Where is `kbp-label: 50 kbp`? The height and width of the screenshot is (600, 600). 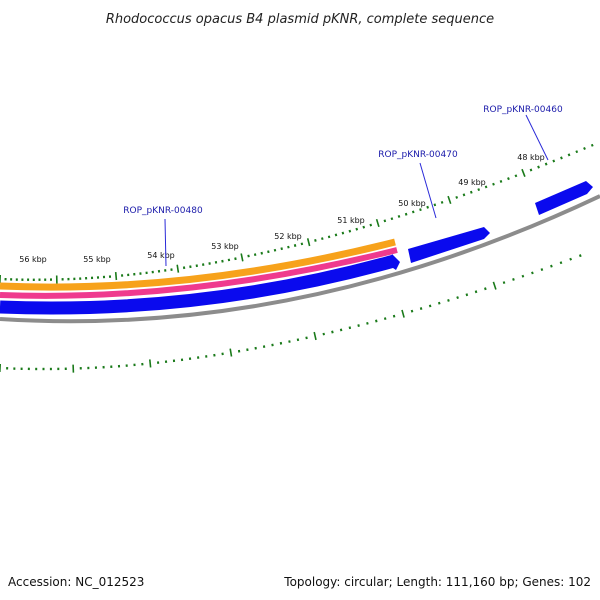 kbp-label: 50 kbp is located at coordinates (412, 203).